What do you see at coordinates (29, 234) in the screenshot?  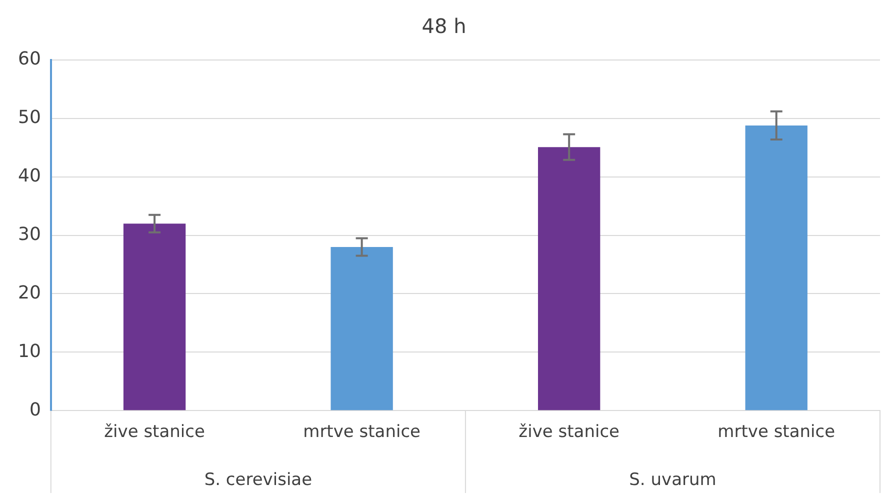 I see `y-tick-label: 30` at bounding box center [29, 234].